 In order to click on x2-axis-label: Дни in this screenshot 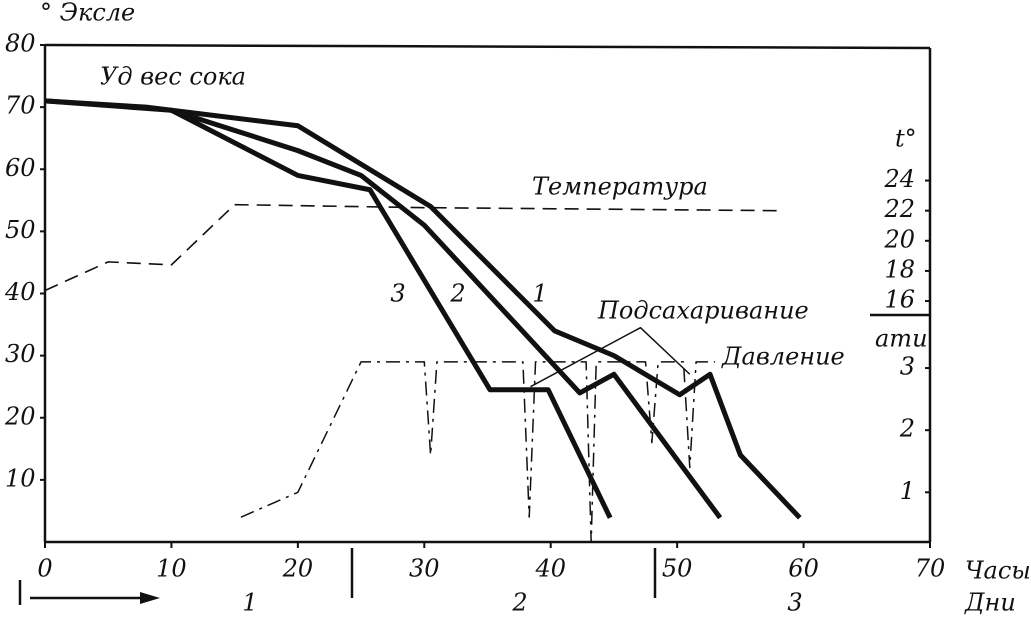, I will do `click(990, 603)`.